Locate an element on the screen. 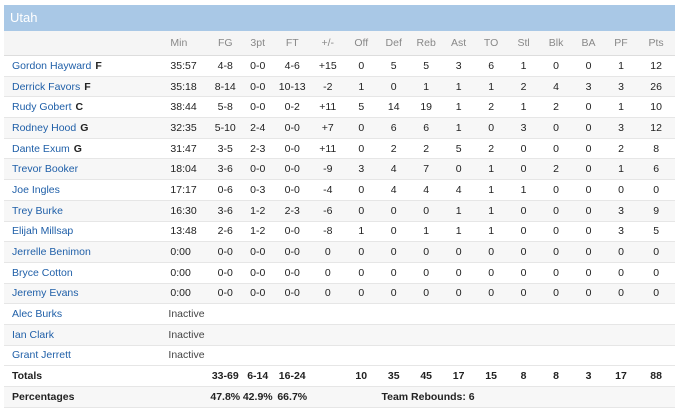  column-header-row: Min FG 3pt FT +/- Off Def Reb Ast TO Stl Blk BA PF Pts is located at coordinates (339, 43).